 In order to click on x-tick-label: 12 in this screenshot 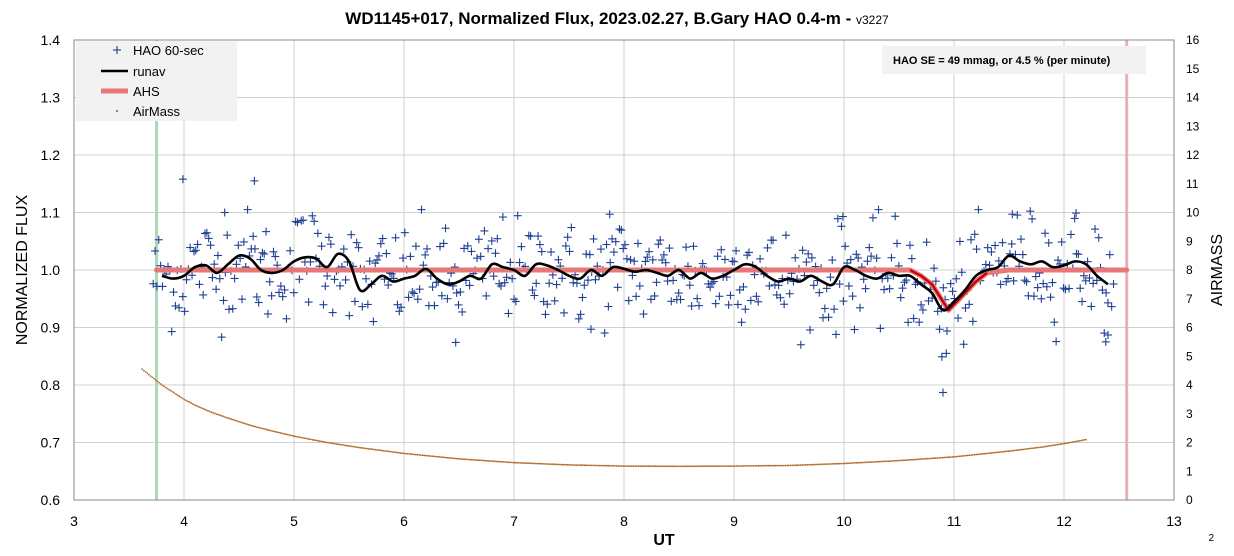, I will do `click(1064, 521)`.